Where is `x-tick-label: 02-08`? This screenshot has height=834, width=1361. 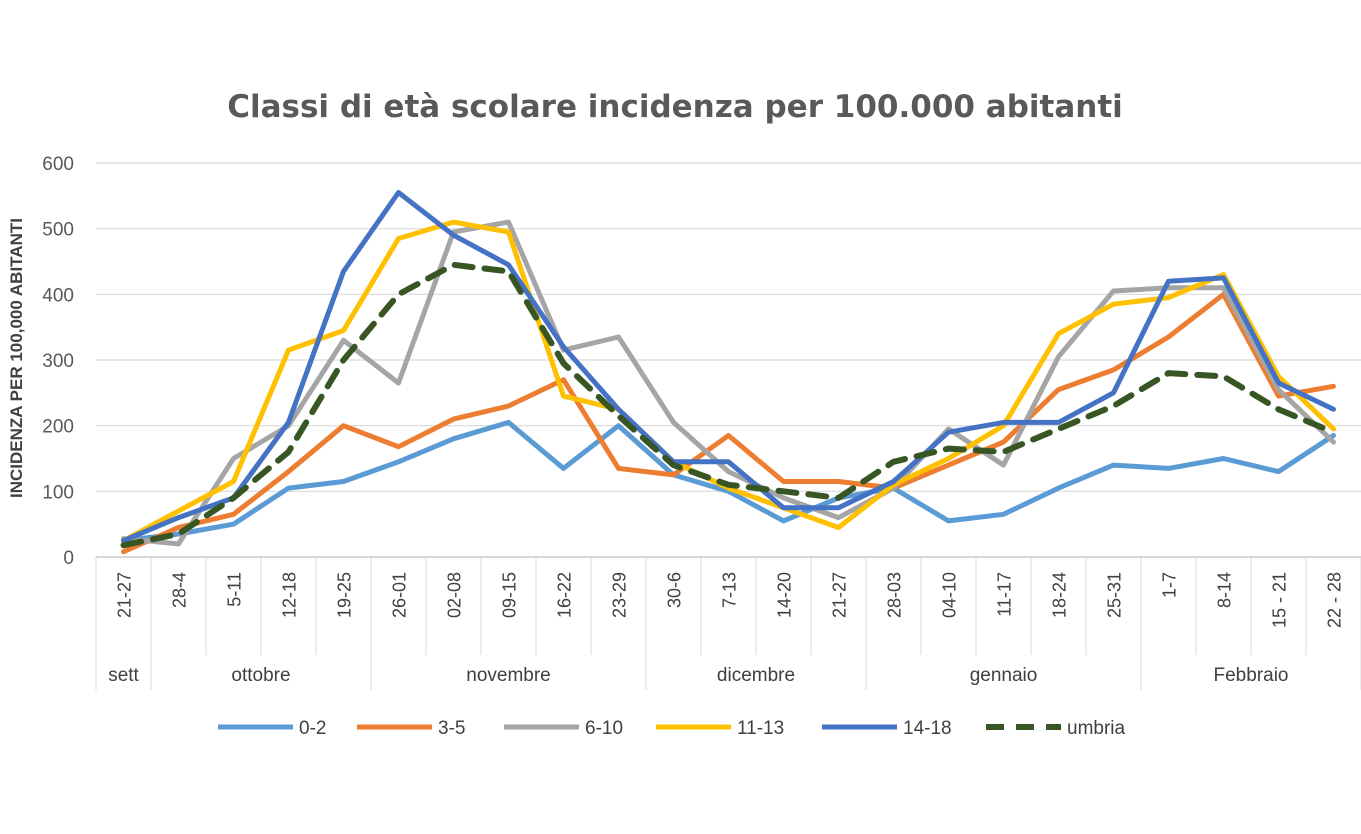
x-tick-label: 02-08 is located at coordinates (455, 595).